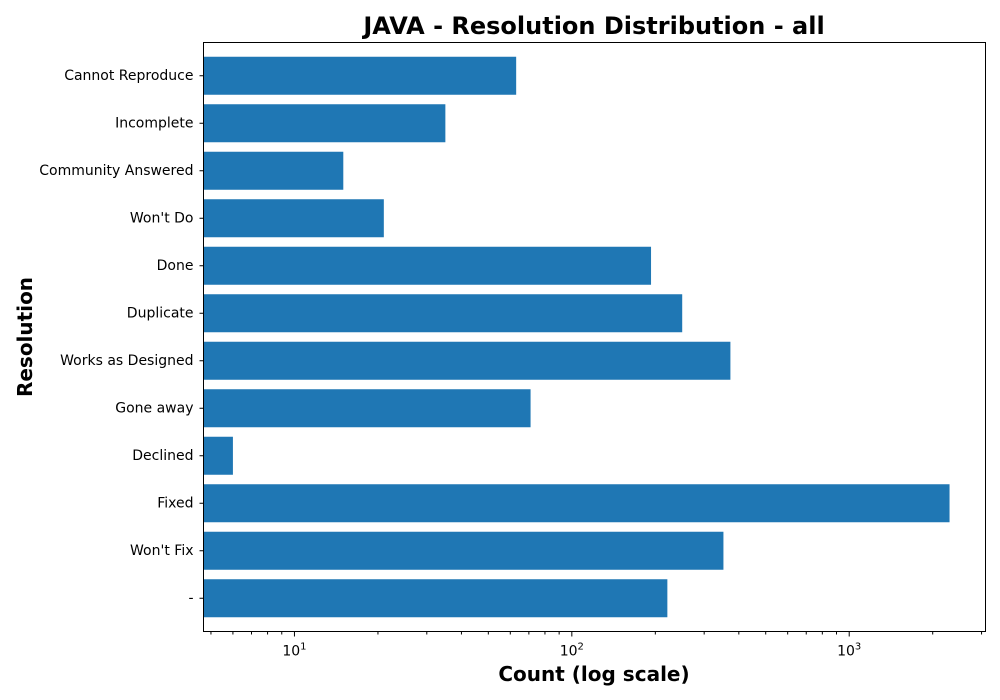  What do you see at coordinates (858, 647) in the screenshot?
I see `x-tick-exponent: 3` at bounding box center [858, 647].